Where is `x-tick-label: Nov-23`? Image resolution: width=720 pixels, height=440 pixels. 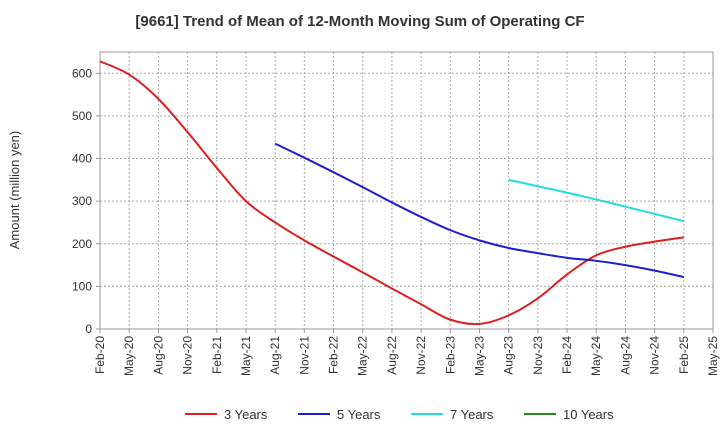
x-tick-label: Nov-23 is located at coordinates (538, 355).